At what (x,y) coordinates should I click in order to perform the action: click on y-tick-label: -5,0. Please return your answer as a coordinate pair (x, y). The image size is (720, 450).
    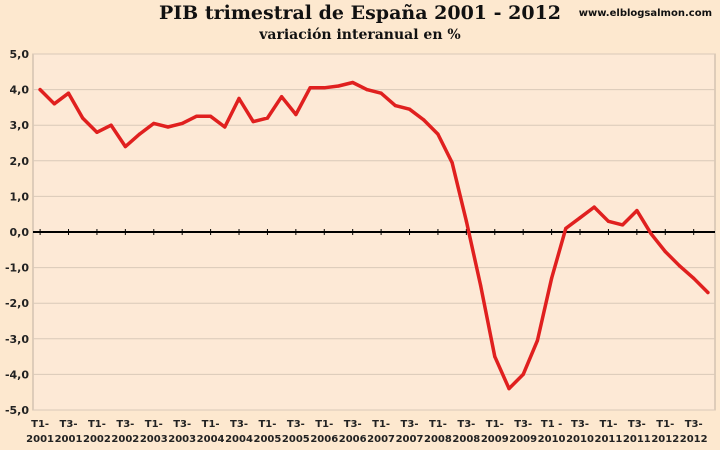
    Looking at the image, I should click on (17, 410).